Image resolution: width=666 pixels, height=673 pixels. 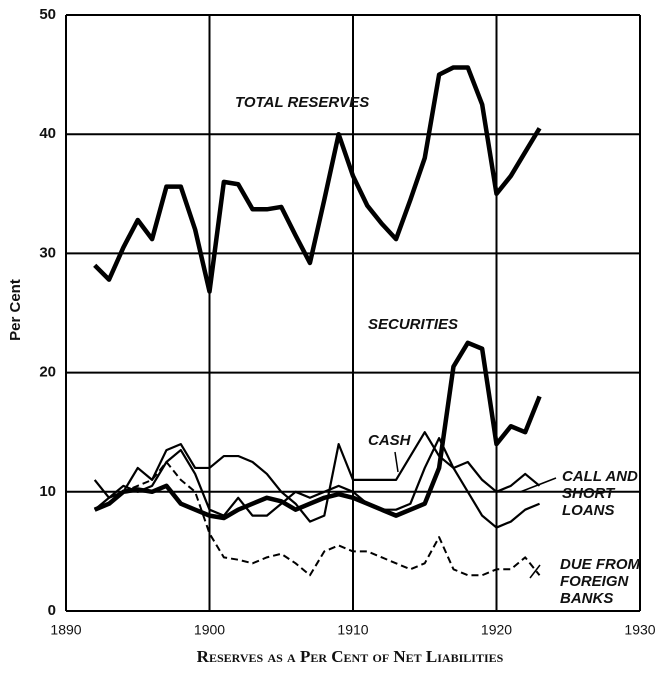 What do you see at coordinates (302, 102) in the screenshot?
I see `series-label: TOTAL RESERVES` at bounding box center [302, 102].